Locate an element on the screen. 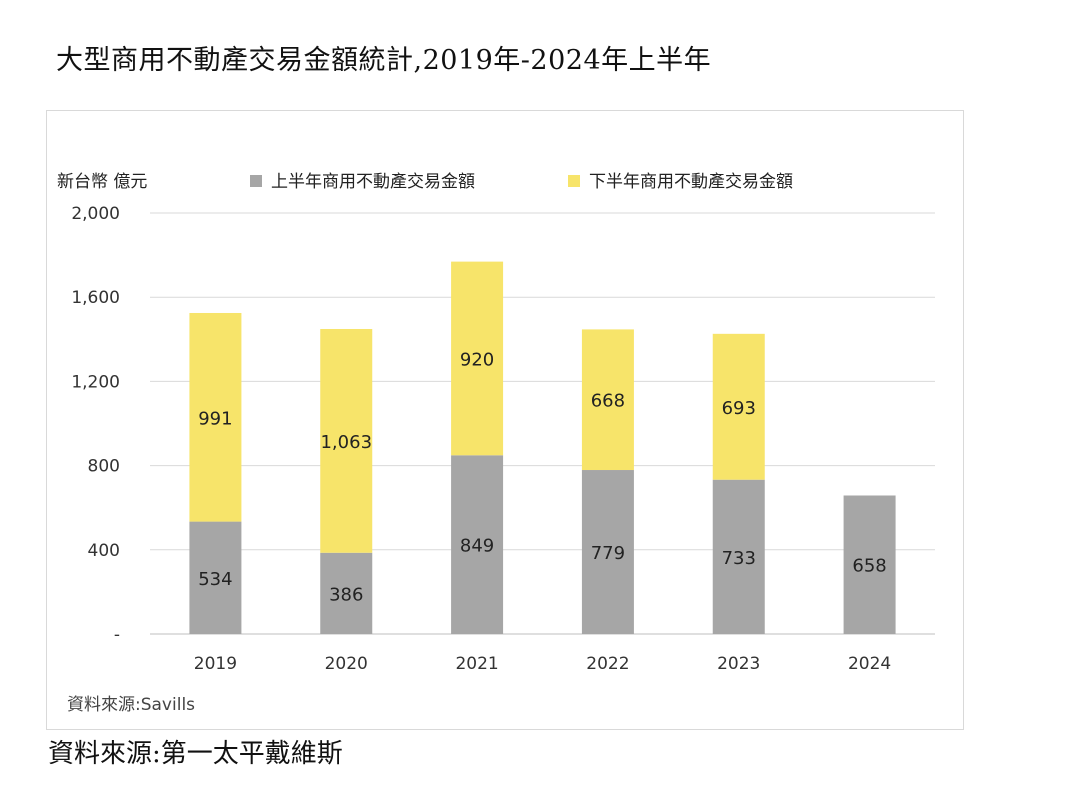  x-tick-label: 2021 is located at coordinates (476, 664).